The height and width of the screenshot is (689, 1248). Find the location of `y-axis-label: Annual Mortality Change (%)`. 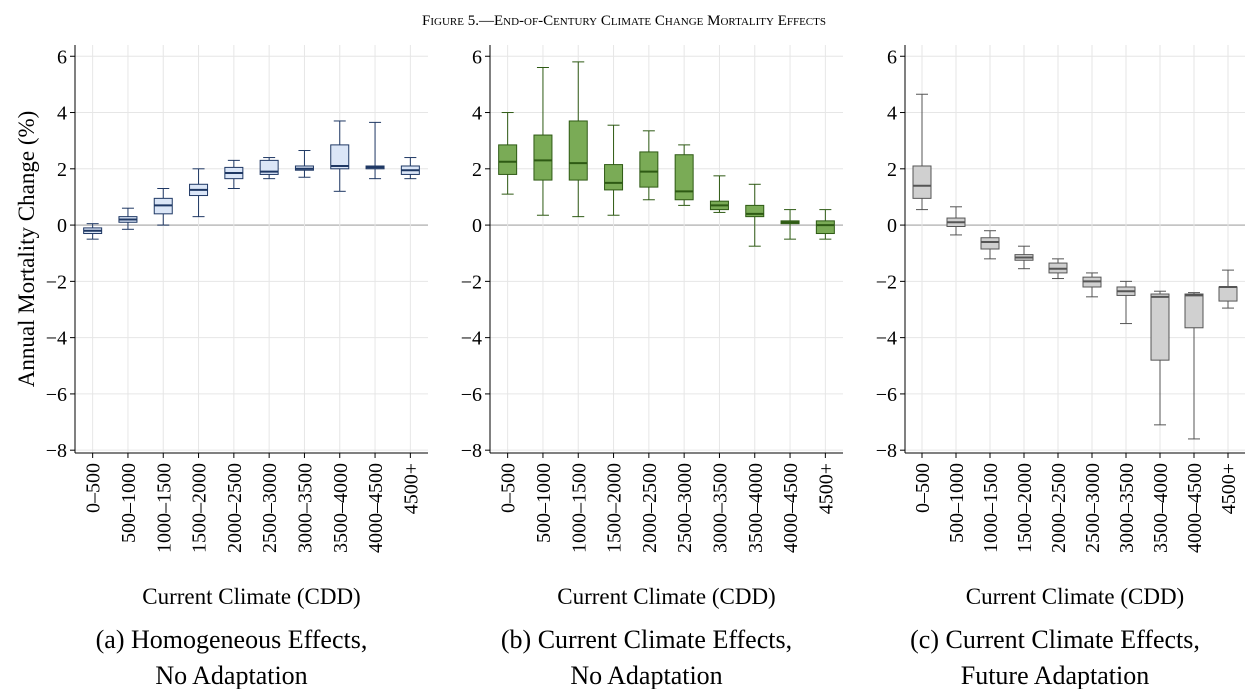

y-axis-label: Annual Mortality Change (%) is located at coordinates (26, 249).